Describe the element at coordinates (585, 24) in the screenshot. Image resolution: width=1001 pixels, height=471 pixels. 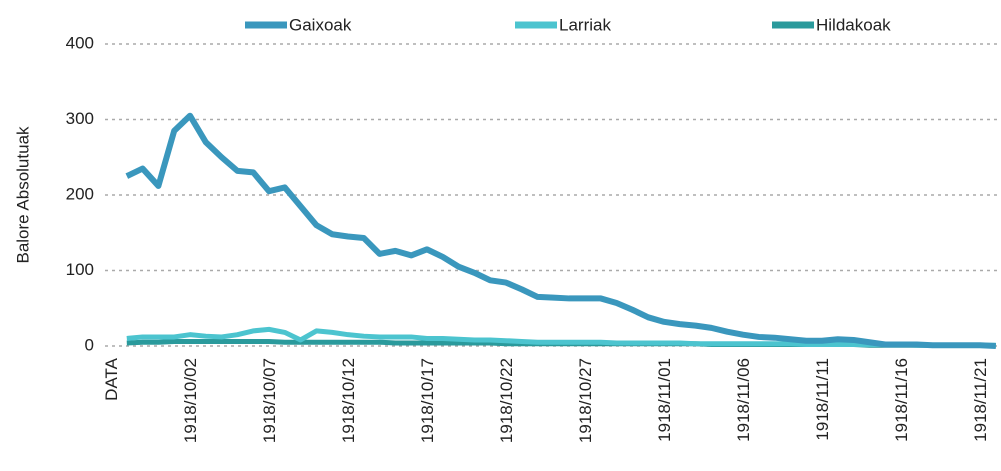
I see `legend-label: Larriak` at that location.